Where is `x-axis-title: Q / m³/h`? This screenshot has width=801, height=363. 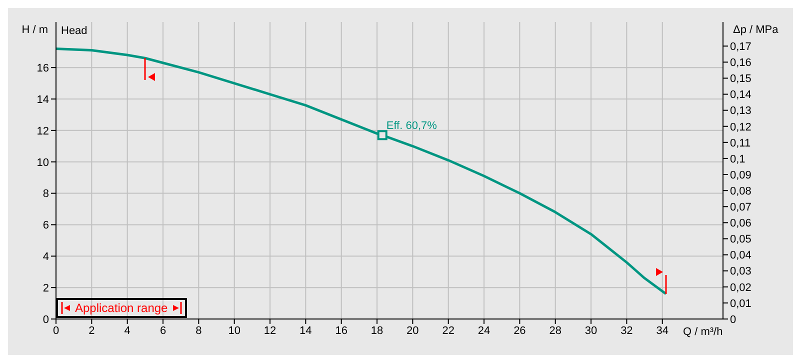 x-axis-title: Q / m³/h is located at coordinates (703, 332).